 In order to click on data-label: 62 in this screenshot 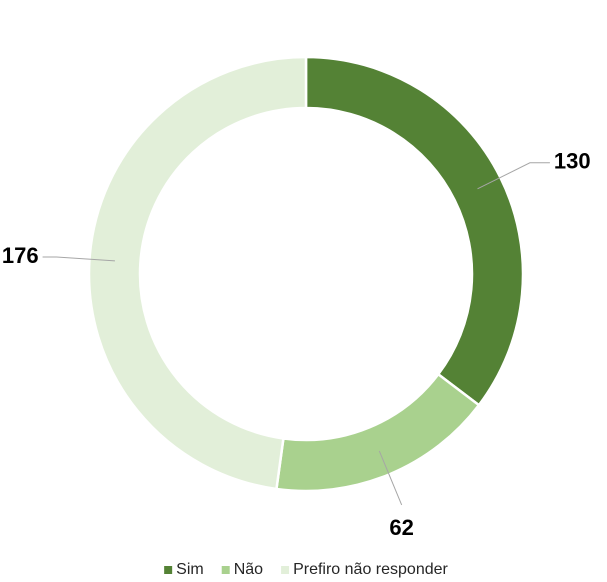, I will do `click(401, 527)`.